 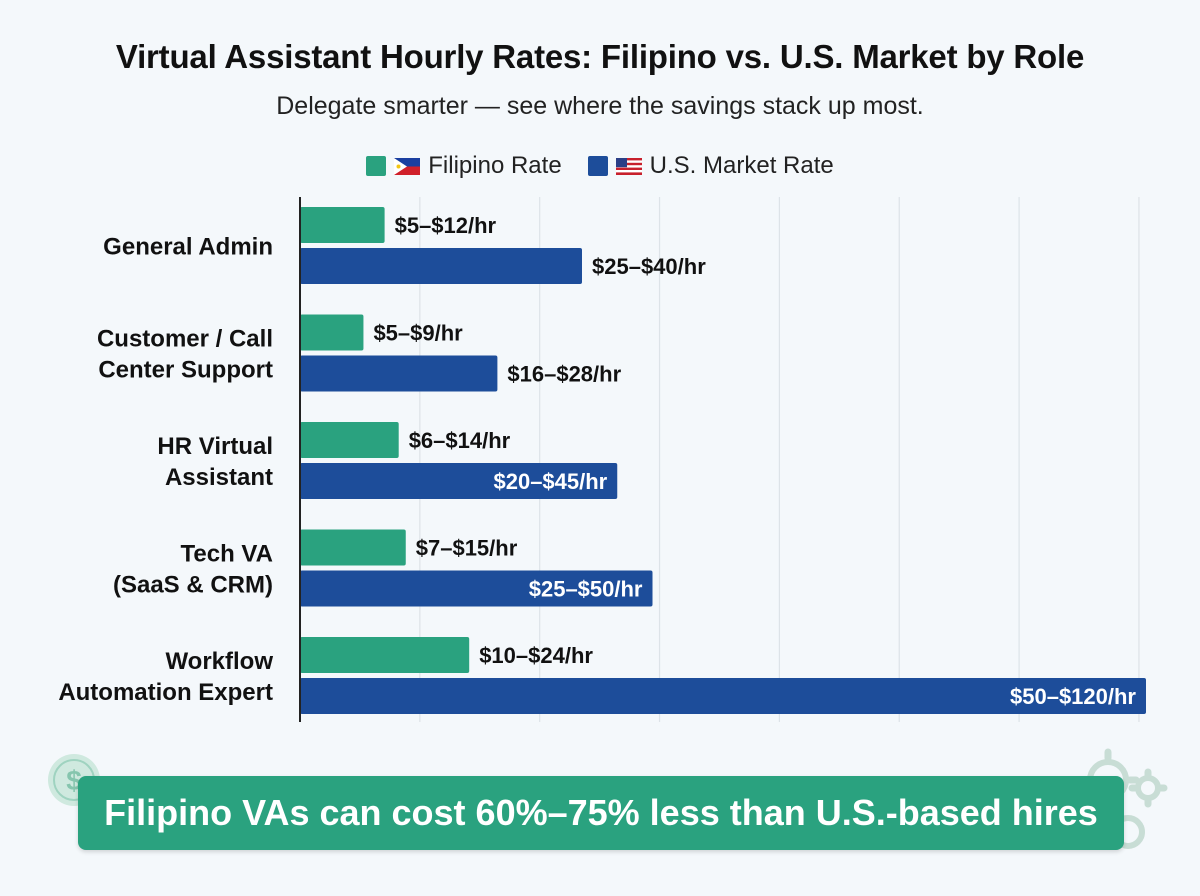 I want to click on legend-item-us: U.S. Market Rate, so click(x=710, y=166).